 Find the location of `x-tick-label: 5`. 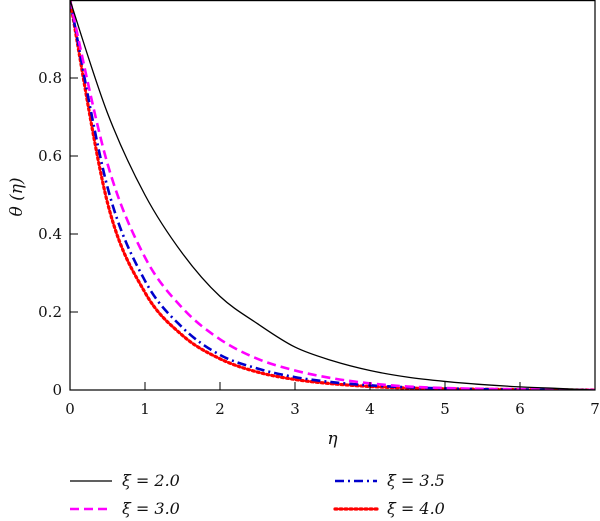

x-tick-label: 5 is located at coordinates (445, 409).